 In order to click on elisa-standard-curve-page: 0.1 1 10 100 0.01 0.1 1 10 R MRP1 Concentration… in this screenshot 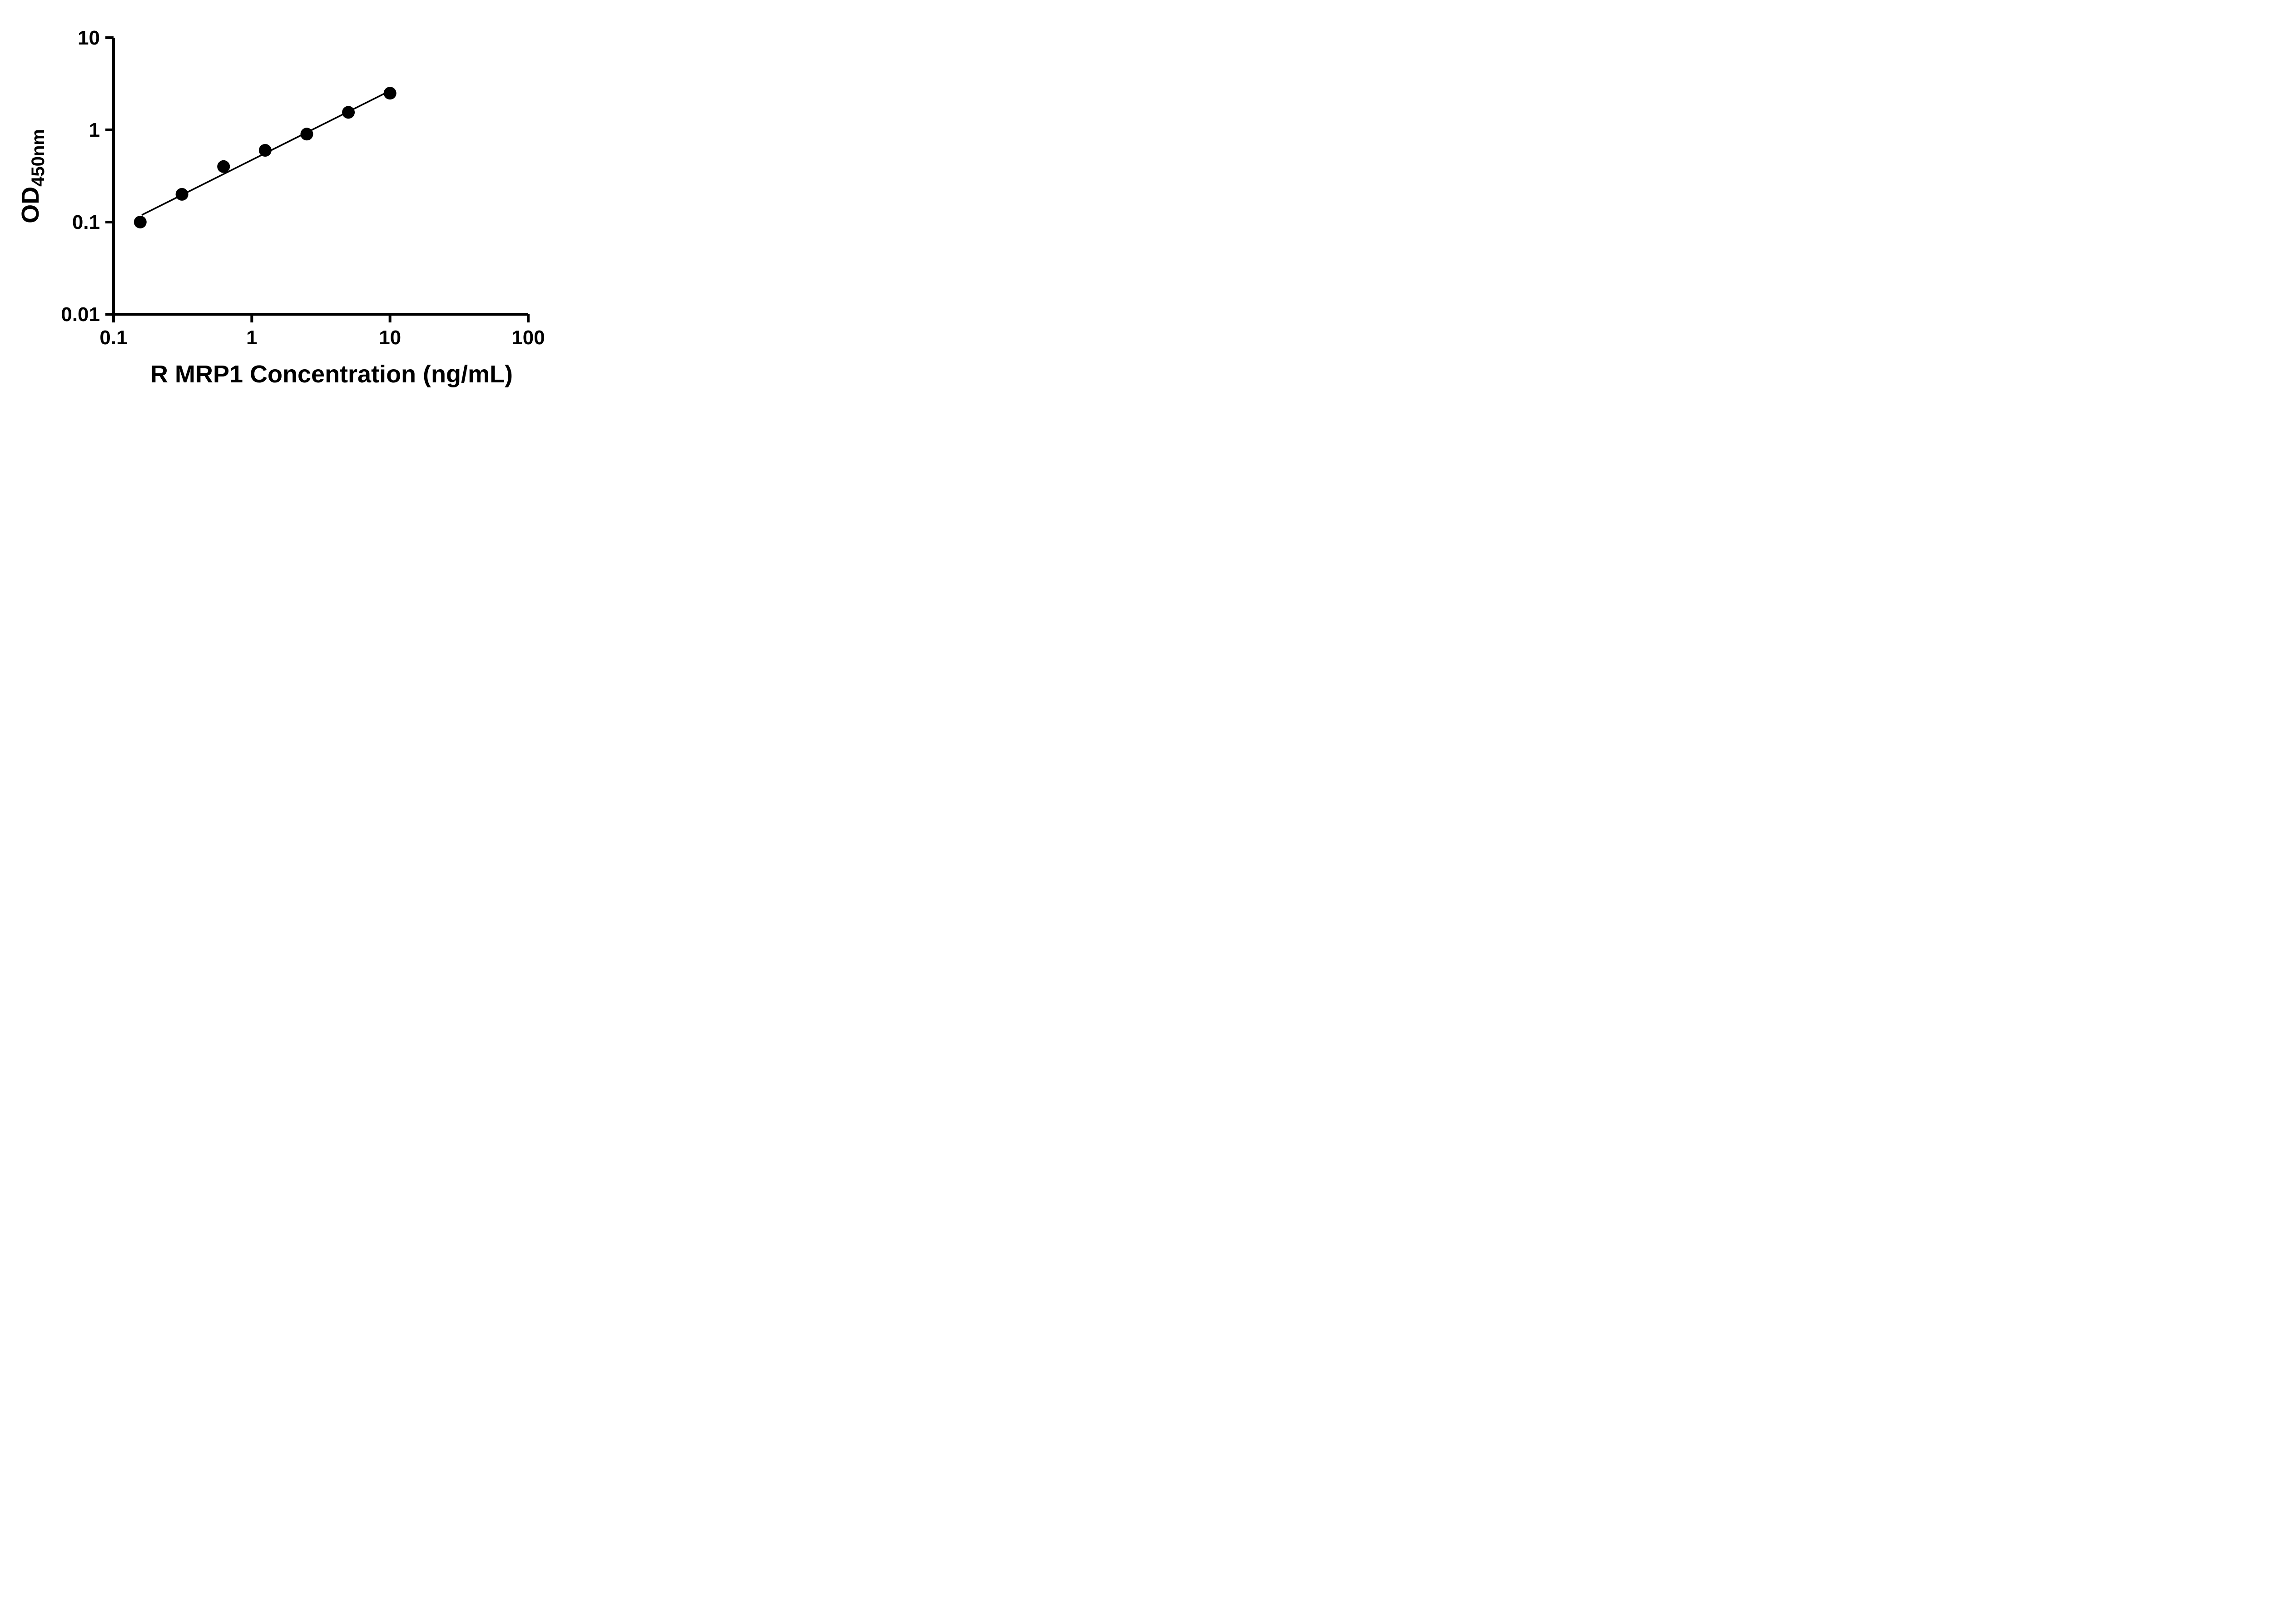, I will do `click(292, 203)`.